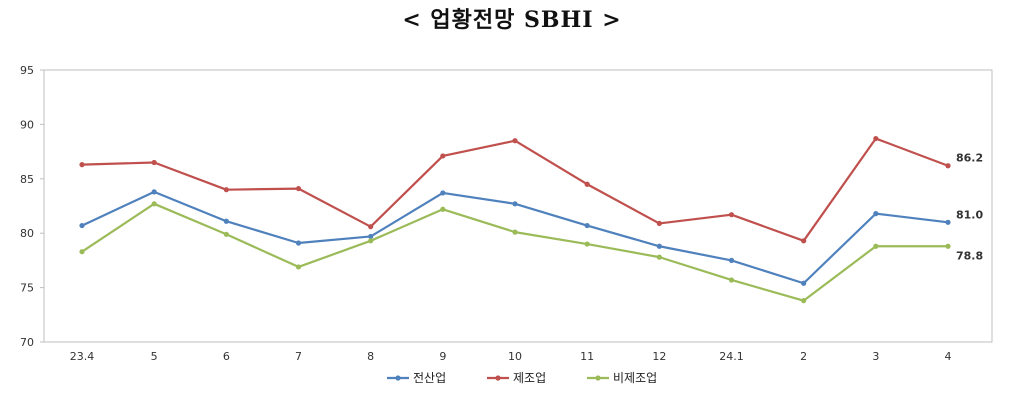 The height and width of the screenshot is (400, 1024). Describe the element at coordinates (226, 356) in the screenshot. I see `x-tick-label: 6` at that location.